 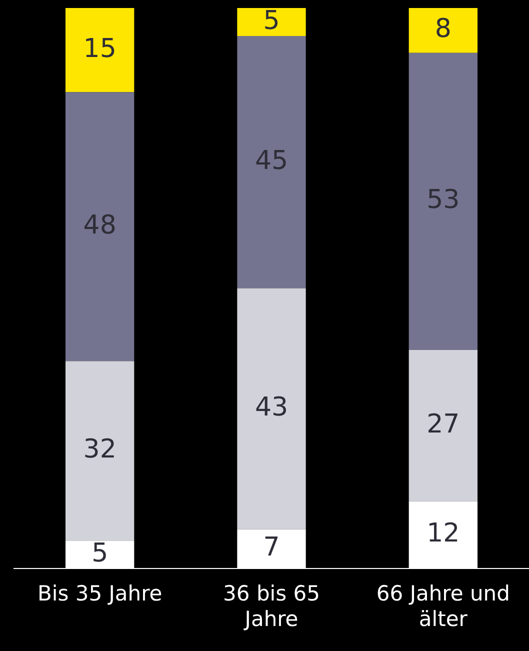 I want to click on data-label: 32, so click(x=99, y=449).